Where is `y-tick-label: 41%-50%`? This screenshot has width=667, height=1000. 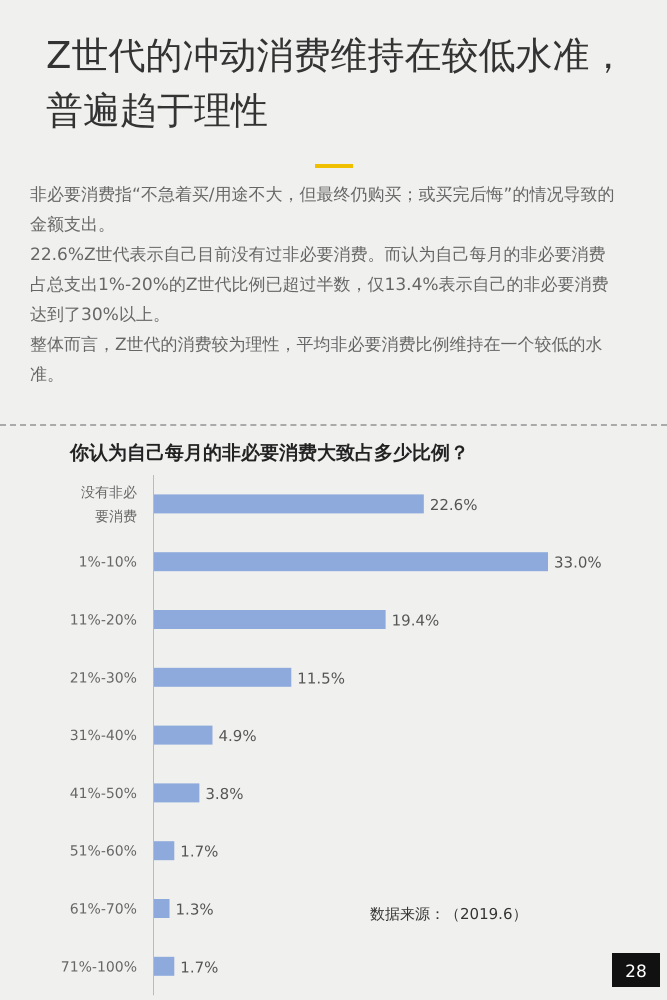 y-tick-label: 41%-50% is located at coordinates (103, 794).